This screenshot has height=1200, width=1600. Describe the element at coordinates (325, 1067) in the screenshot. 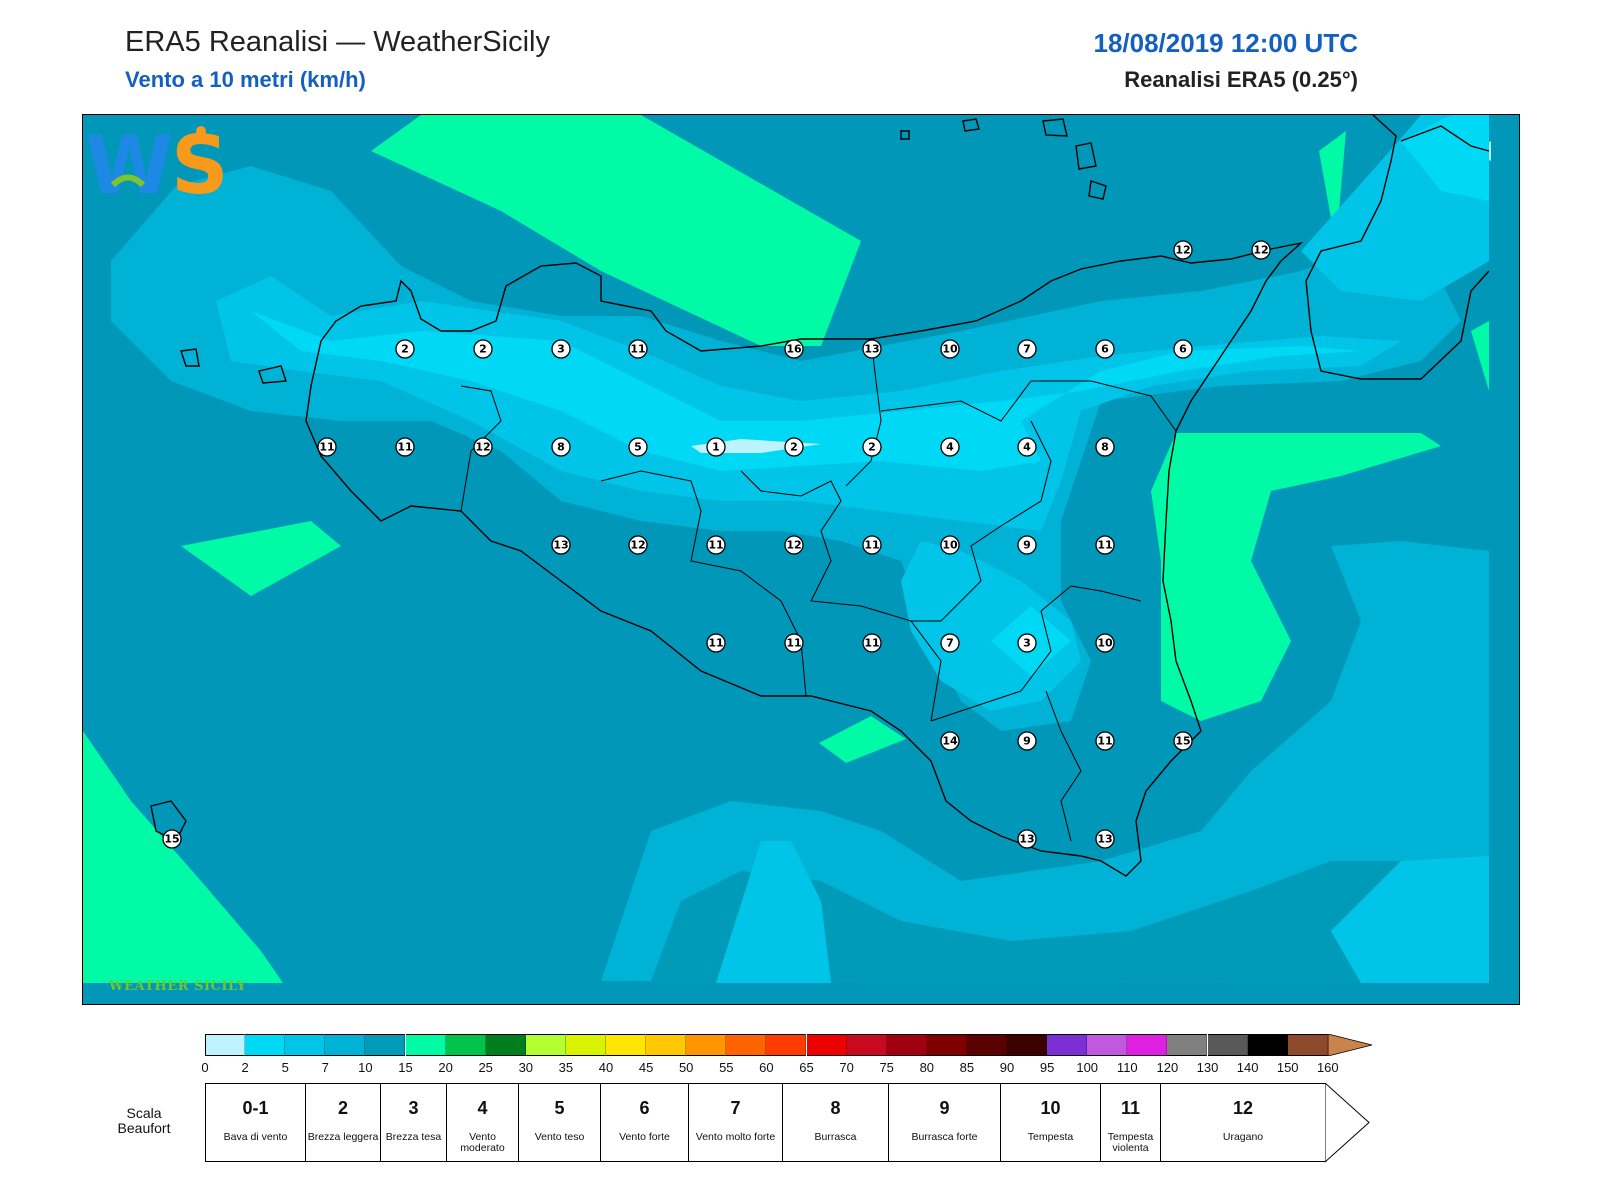

I see `colorbar-tick-label: 7` at that location.